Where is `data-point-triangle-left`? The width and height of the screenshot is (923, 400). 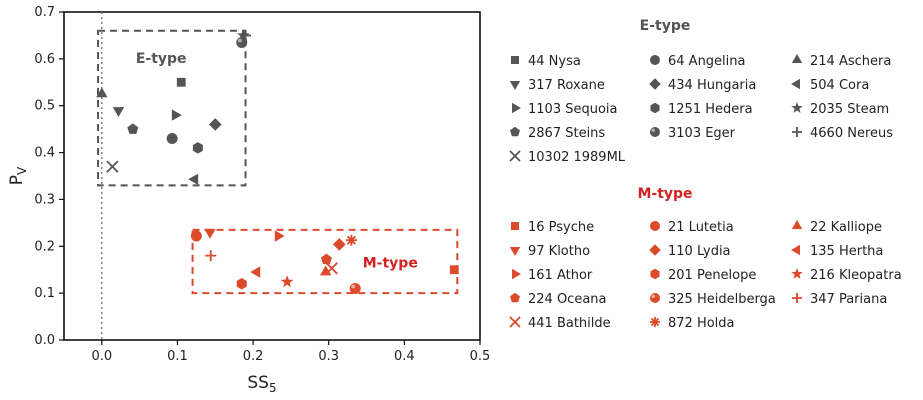 data-point-triangle-left is located at coordinates (193, 179).